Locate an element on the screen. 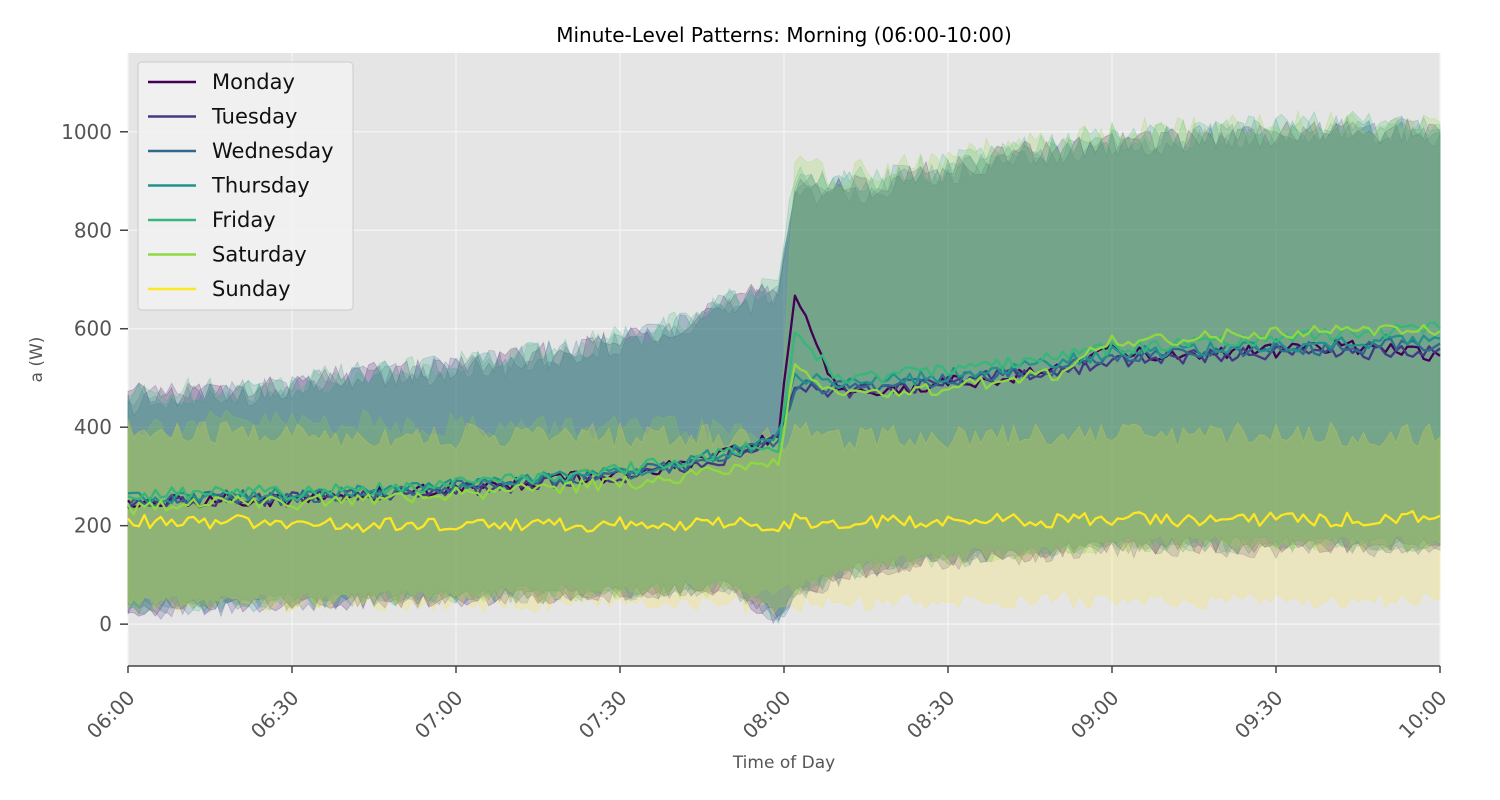 Image resolution: width=1500 pixels, height=800 pixels. legend-box is located at coordinates (245, 186).